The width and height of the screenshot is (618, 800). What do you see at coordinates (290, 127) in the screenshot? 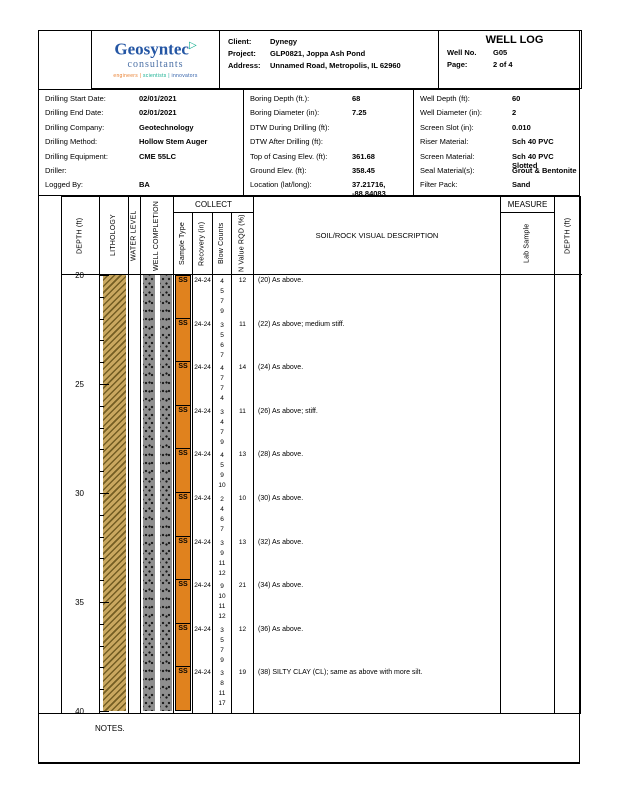
I see `boring-info-label: DTW During Drilling (ft):` at bounding box center [290, 127].